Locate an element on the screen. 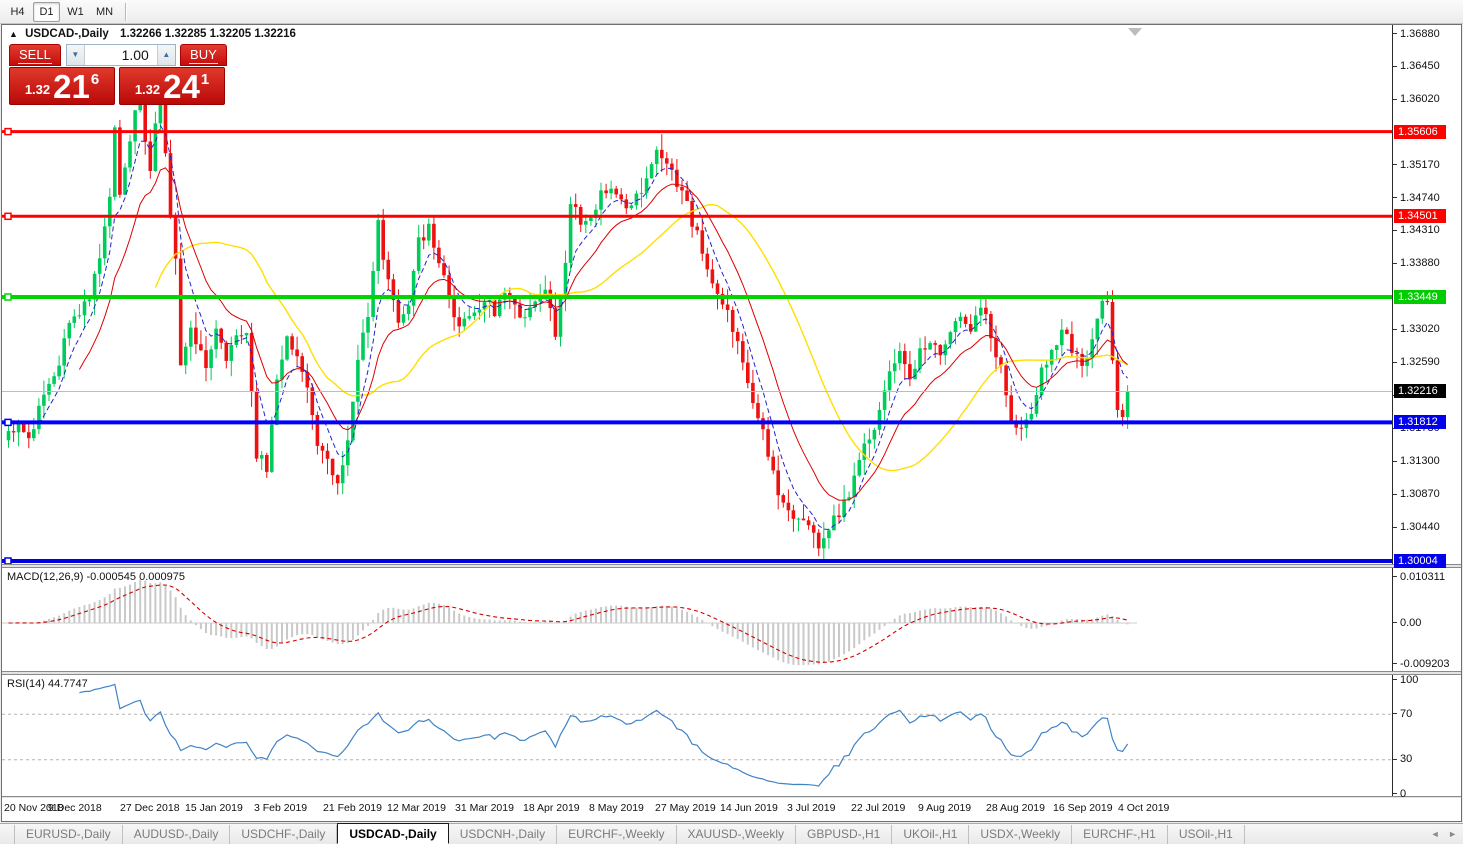 This screenshot has height=844, width=1463. collapse-chart-icon: ▲ is located at coordinates (13, 34).